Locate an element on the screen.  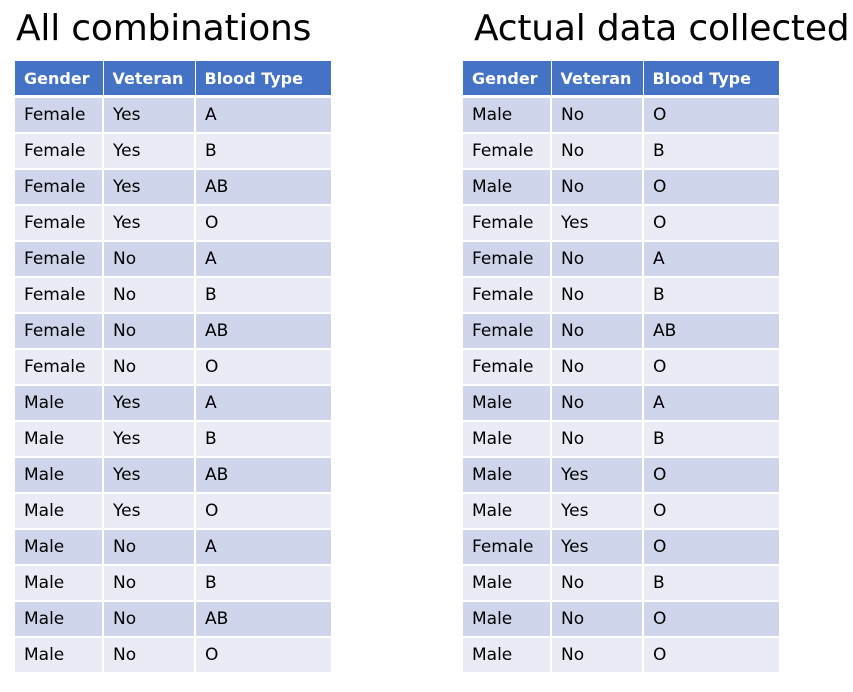
table-row: Female No B is located at coordinates (621, 294).